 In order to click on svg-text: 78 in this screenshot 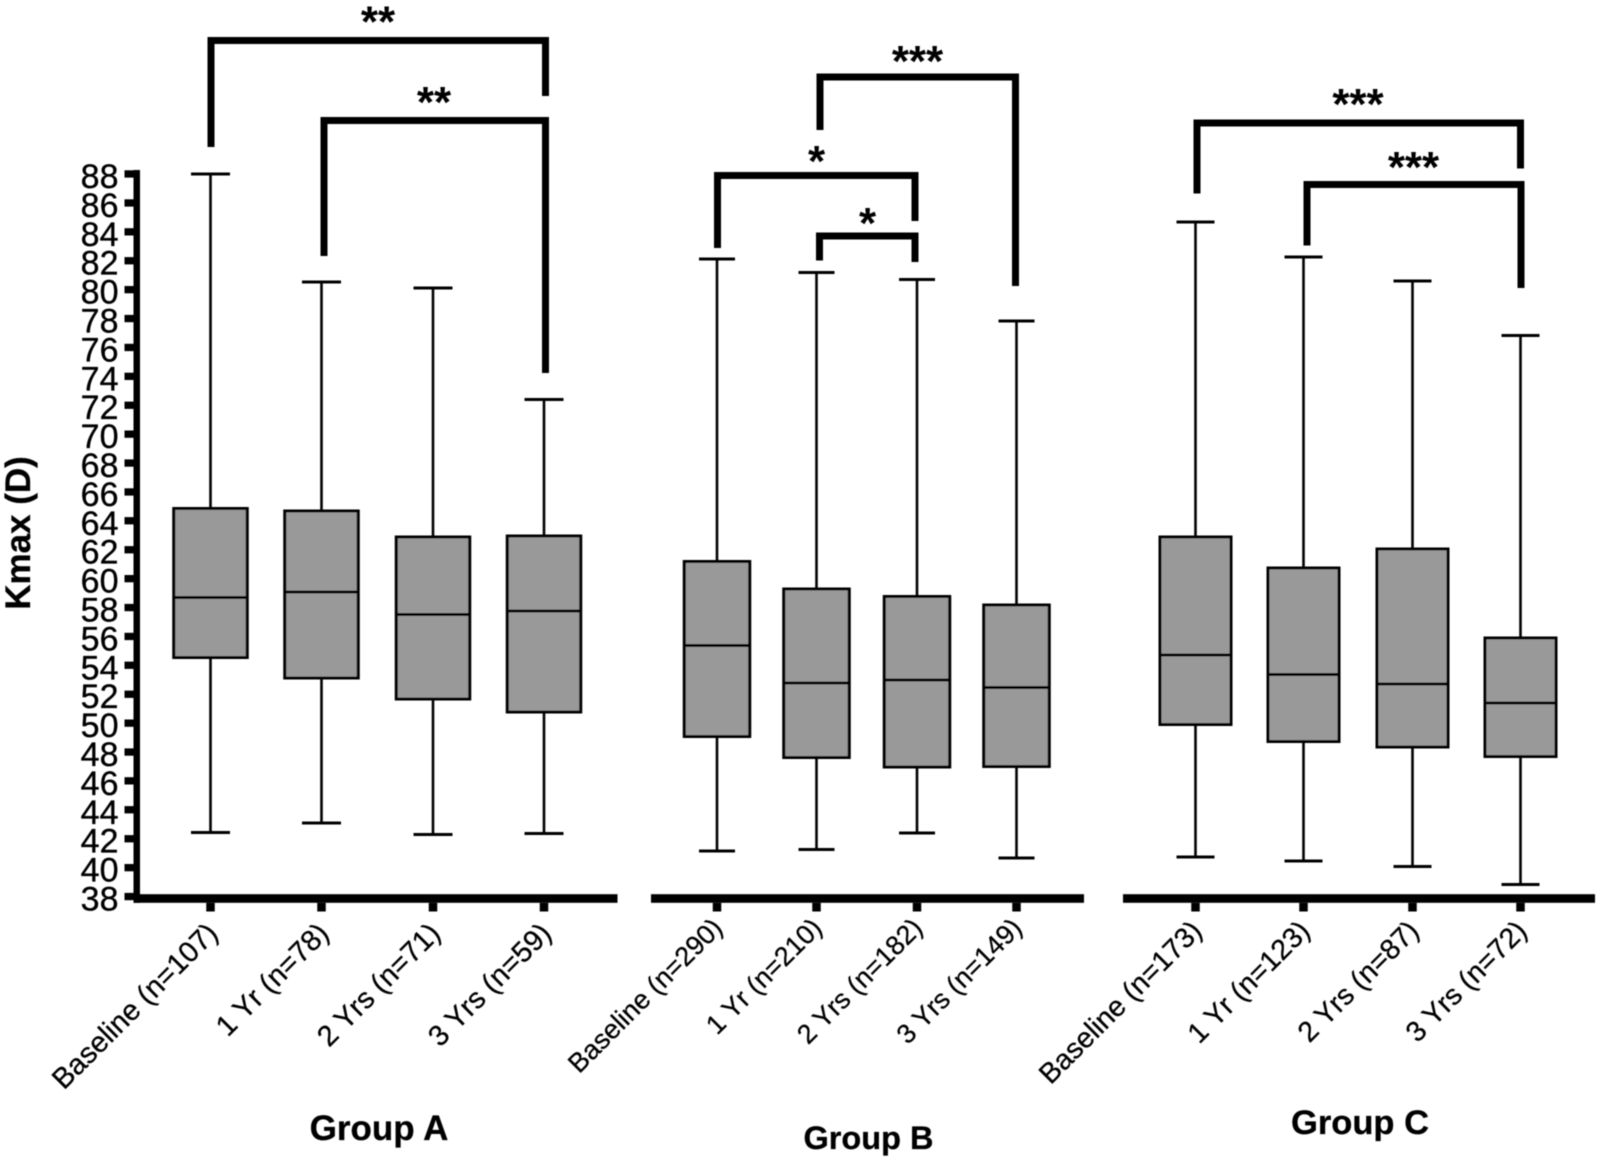, I will do `click(100, 322)`.